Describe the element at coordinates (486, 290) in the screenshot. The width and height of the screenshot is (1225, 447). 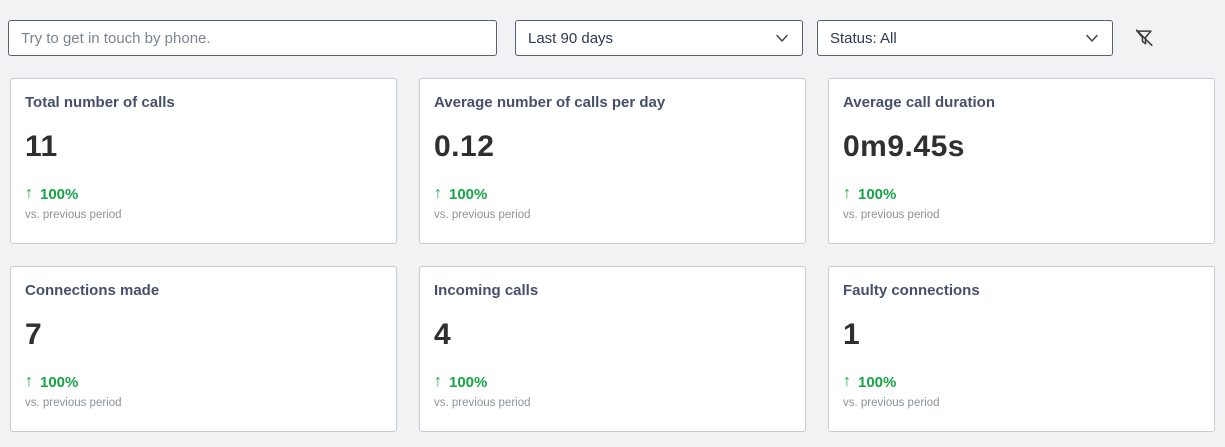
I see `card-title: Incoming calls` at that location.